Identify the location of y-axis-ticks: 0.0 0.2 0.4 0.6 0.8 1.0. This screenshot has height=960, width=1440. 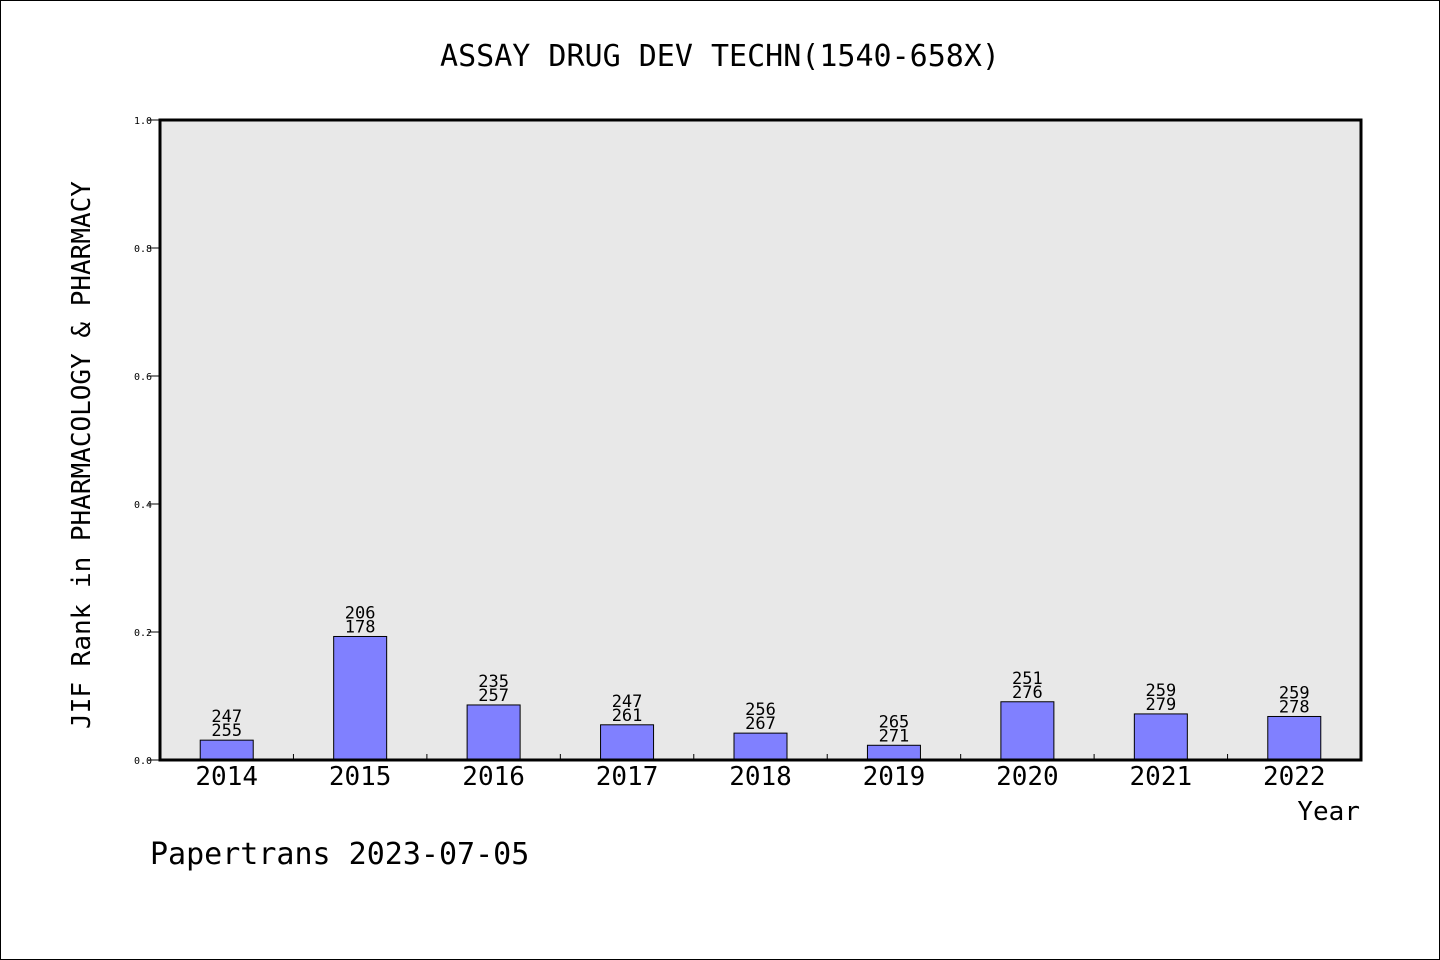
(147, 441).